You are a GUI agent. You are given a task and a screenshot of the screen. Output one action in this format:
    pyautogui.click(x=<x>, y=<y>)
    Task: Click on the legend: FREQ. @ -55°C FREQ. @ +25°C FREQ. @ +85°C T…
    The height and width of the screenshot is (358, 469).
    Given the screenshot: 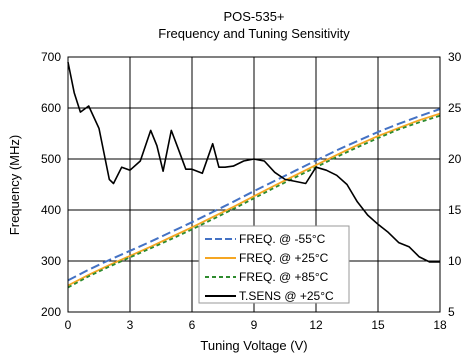 What is the action you would take?
    pyautogui.click(x=274, y=264)
    